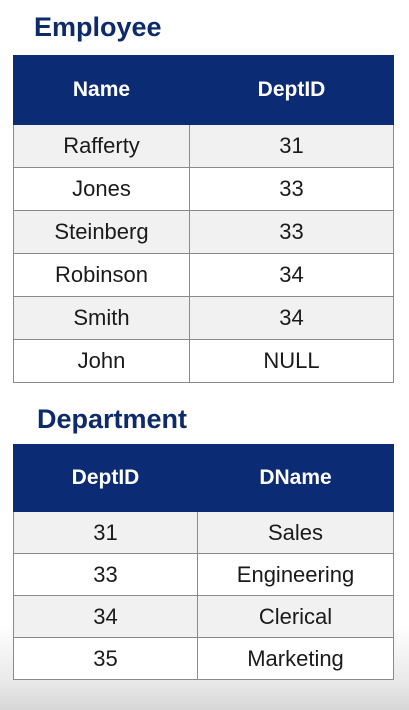  What do you see at coordinates (101, 146) in the screenshot?
I see `employee-name-cell: Rafferty` at bounding box center [101, 146].